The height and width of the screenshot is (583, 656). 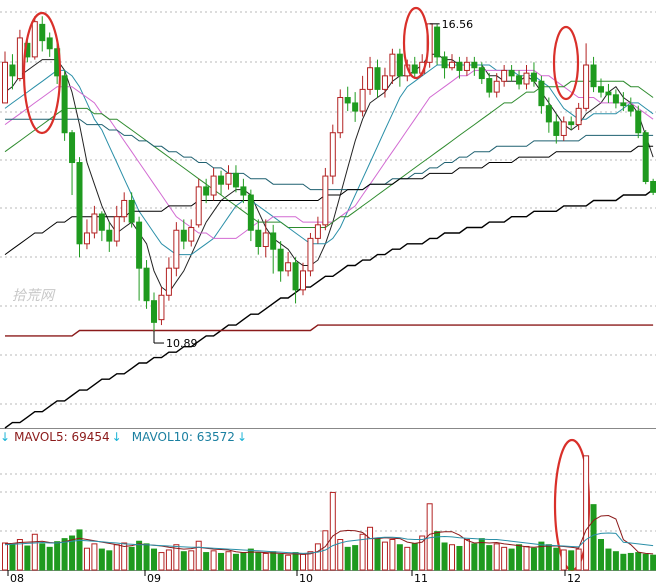 What do you see at coordinates (421, 577) in the screenshot?
I see `x-tick-label: 11` at bounding box center [421, 577].